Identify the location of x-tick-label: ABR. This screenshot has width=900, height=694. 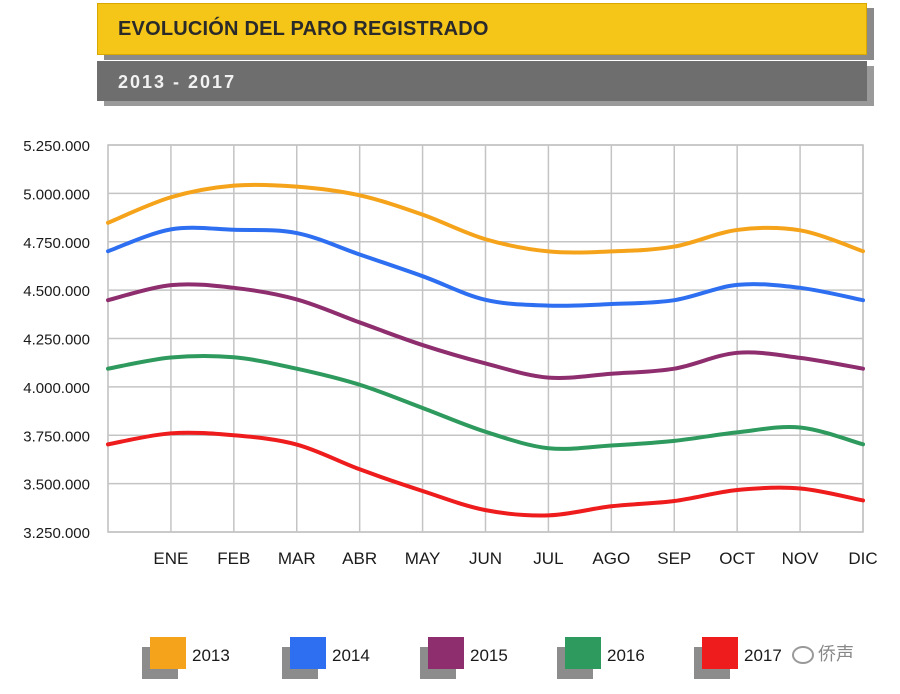
(359, 558).